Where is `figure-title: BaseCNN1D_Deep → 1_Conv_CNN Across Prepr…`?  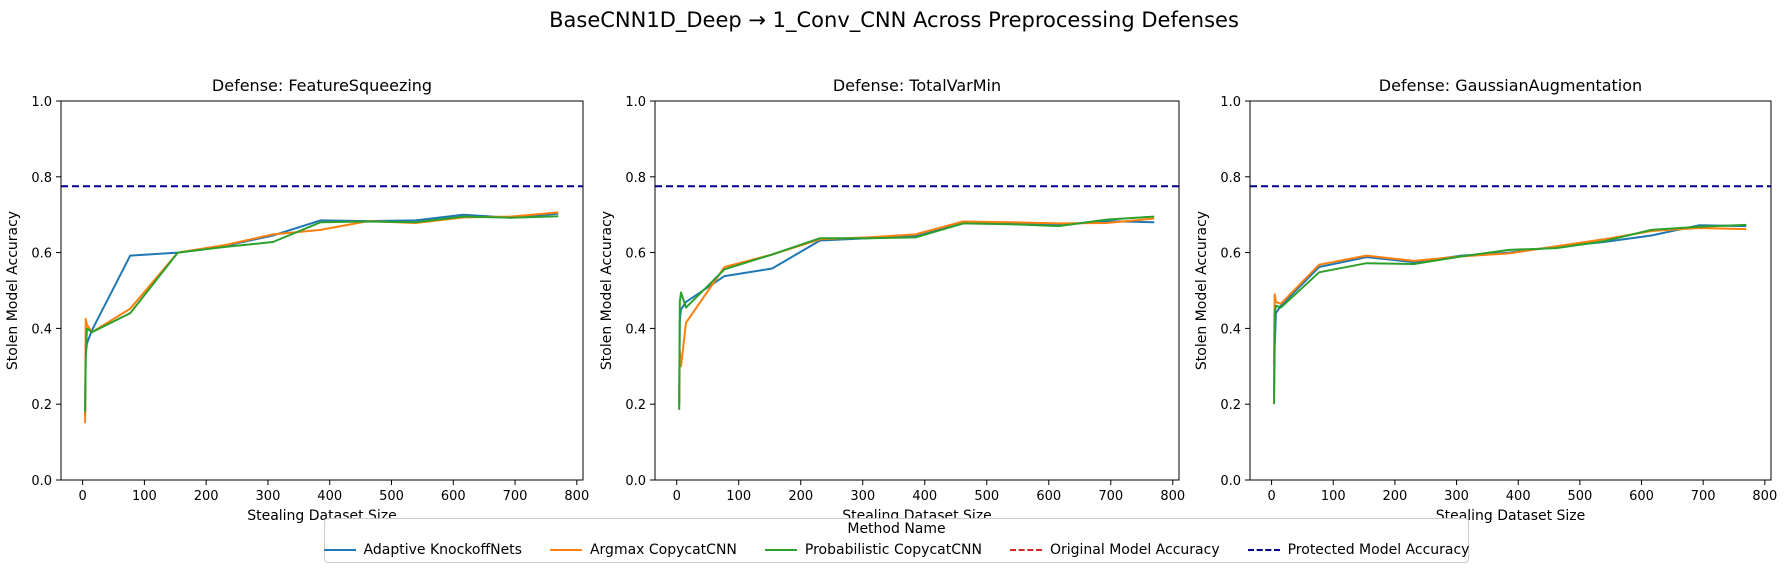
figure-title: BaseCNN1D_Deep → 1_Conv_CNN Across Prepr… is located at coordinates (894, 20).